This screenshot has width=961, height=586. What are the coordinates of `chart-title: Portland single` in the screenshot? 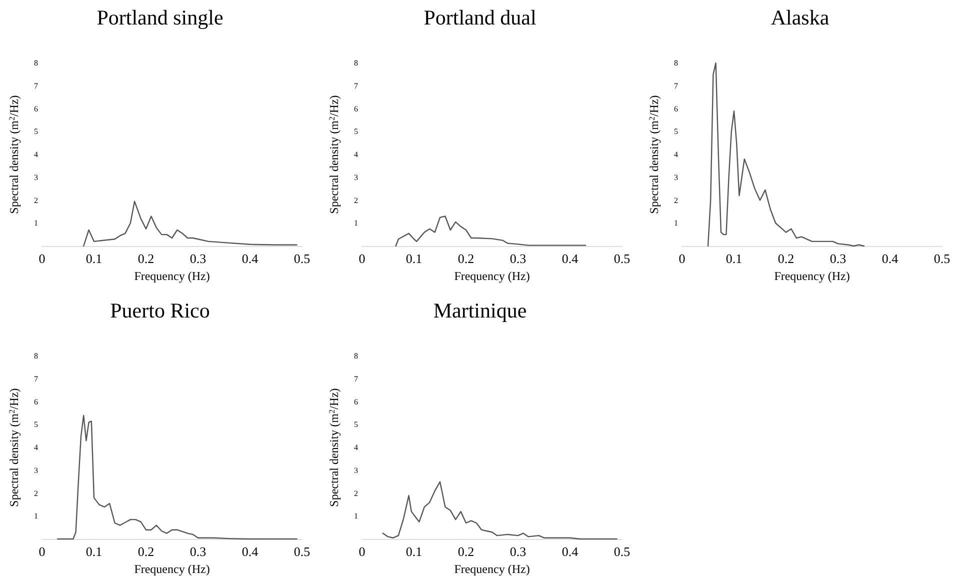 It's located at (160, 18).